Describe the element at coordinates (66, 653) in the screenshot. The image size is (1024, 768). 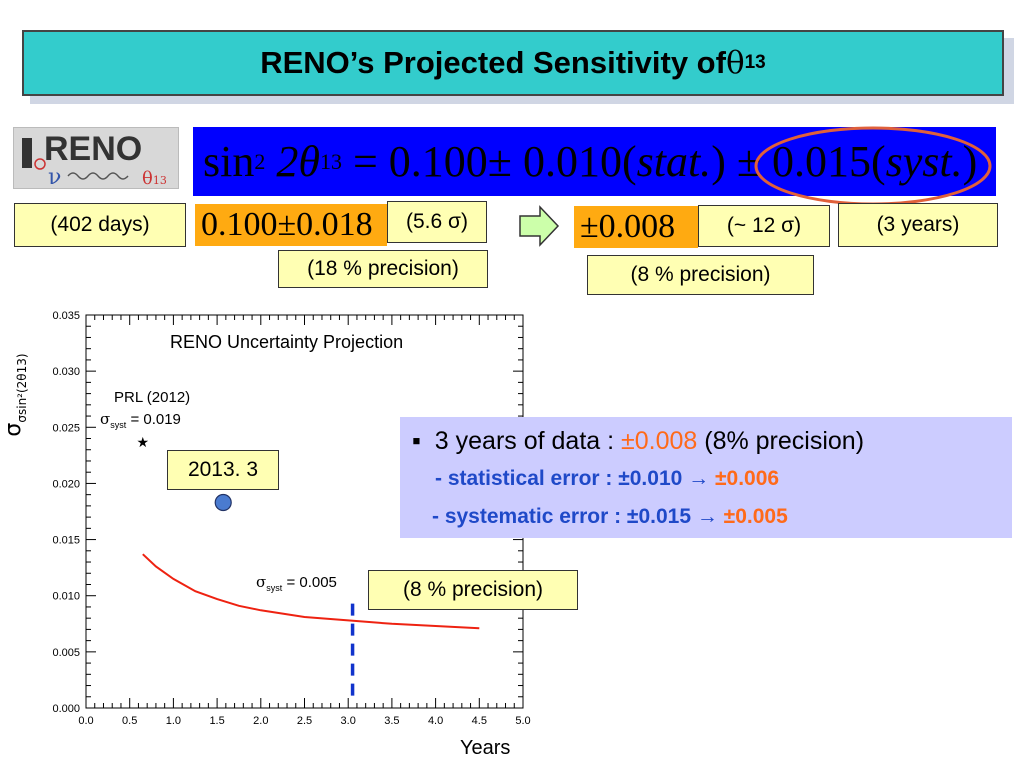
I see `y-tick-label: 0.005` at that location.